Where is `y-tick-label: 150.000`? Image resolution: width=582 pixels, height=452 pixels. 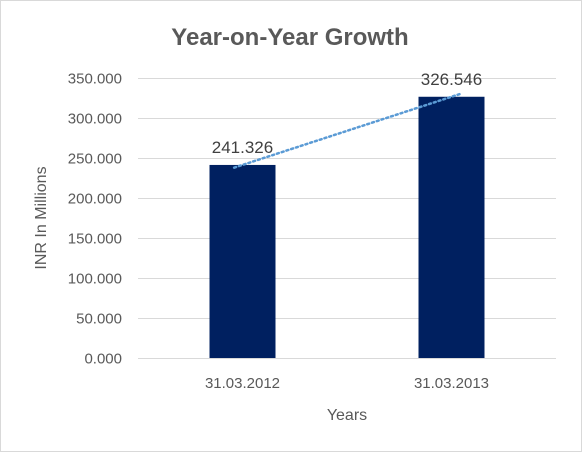 y-tick-label: 150.000 is located at coordinates (95, 239).